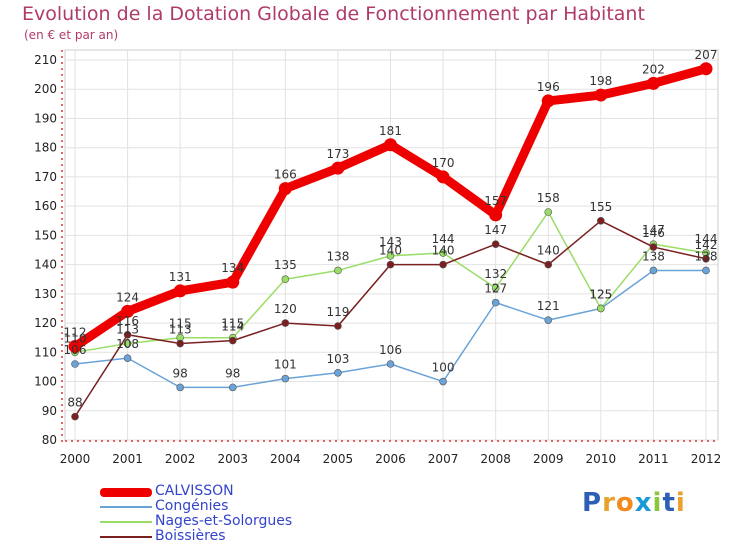  What do you see at coordinates (45, 118) in the screenshot?
I see `y-tick-label: 190` at bounding box center [45, 118].